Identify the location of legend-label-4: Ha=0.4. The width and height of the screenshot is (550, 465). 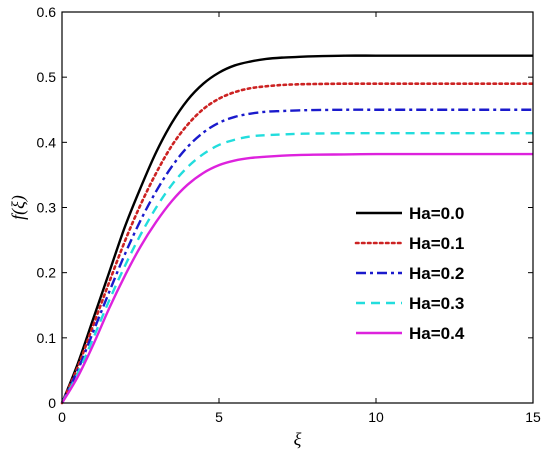
(437, 333).